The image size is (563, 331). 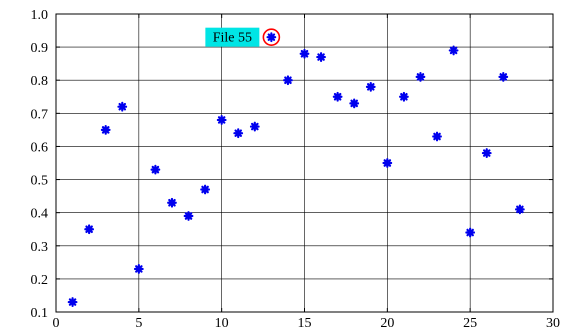 I want to click on x-tick-label: 10, so click(x=222, y=323).